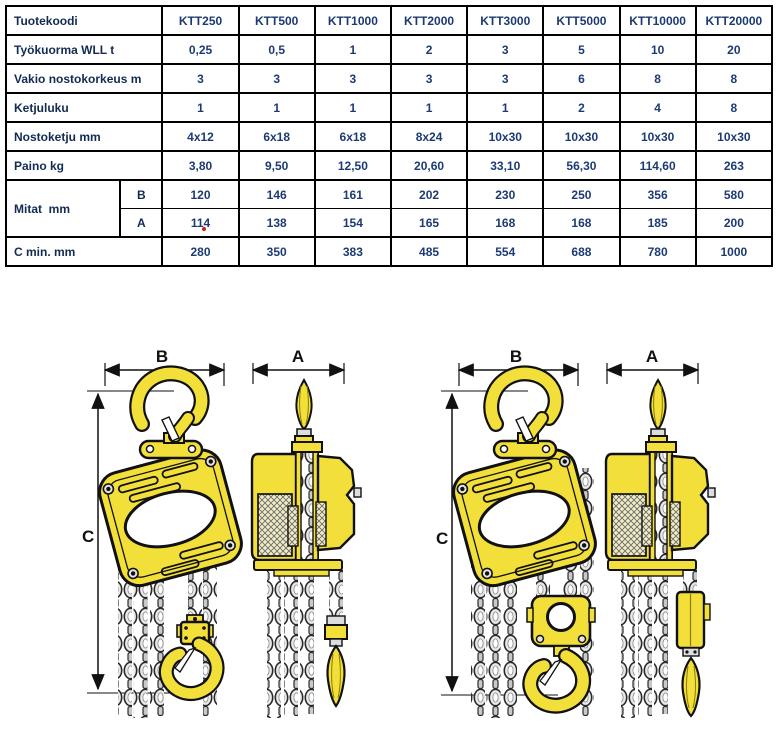  Describe the element at coordinates (352, 194) in the screenshot. I see `cell: 161` at that location.